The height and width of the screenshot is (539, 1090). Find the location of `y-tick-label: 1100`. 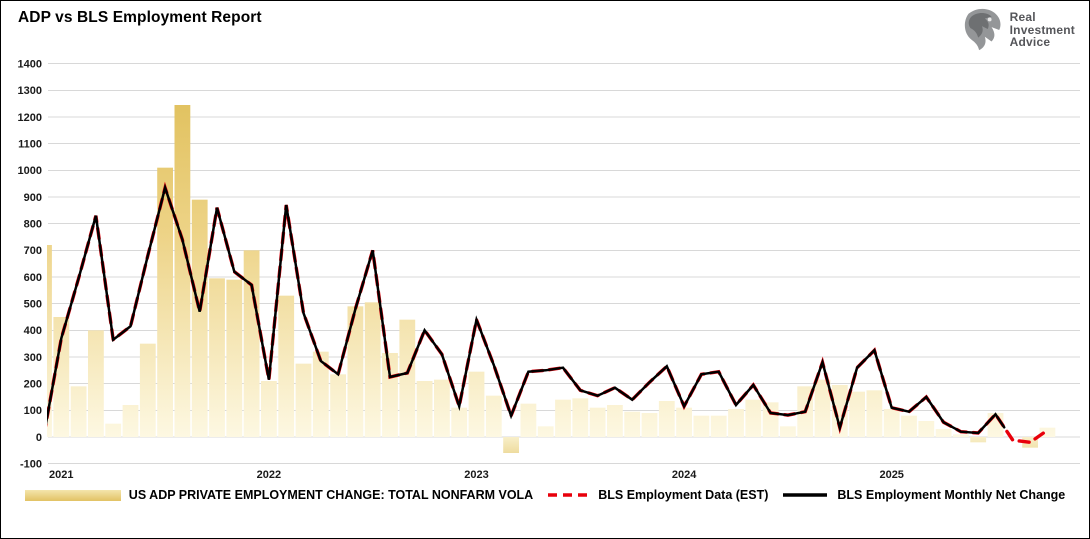

y-tick-label: 1100 is located at coordinates (30, 144).